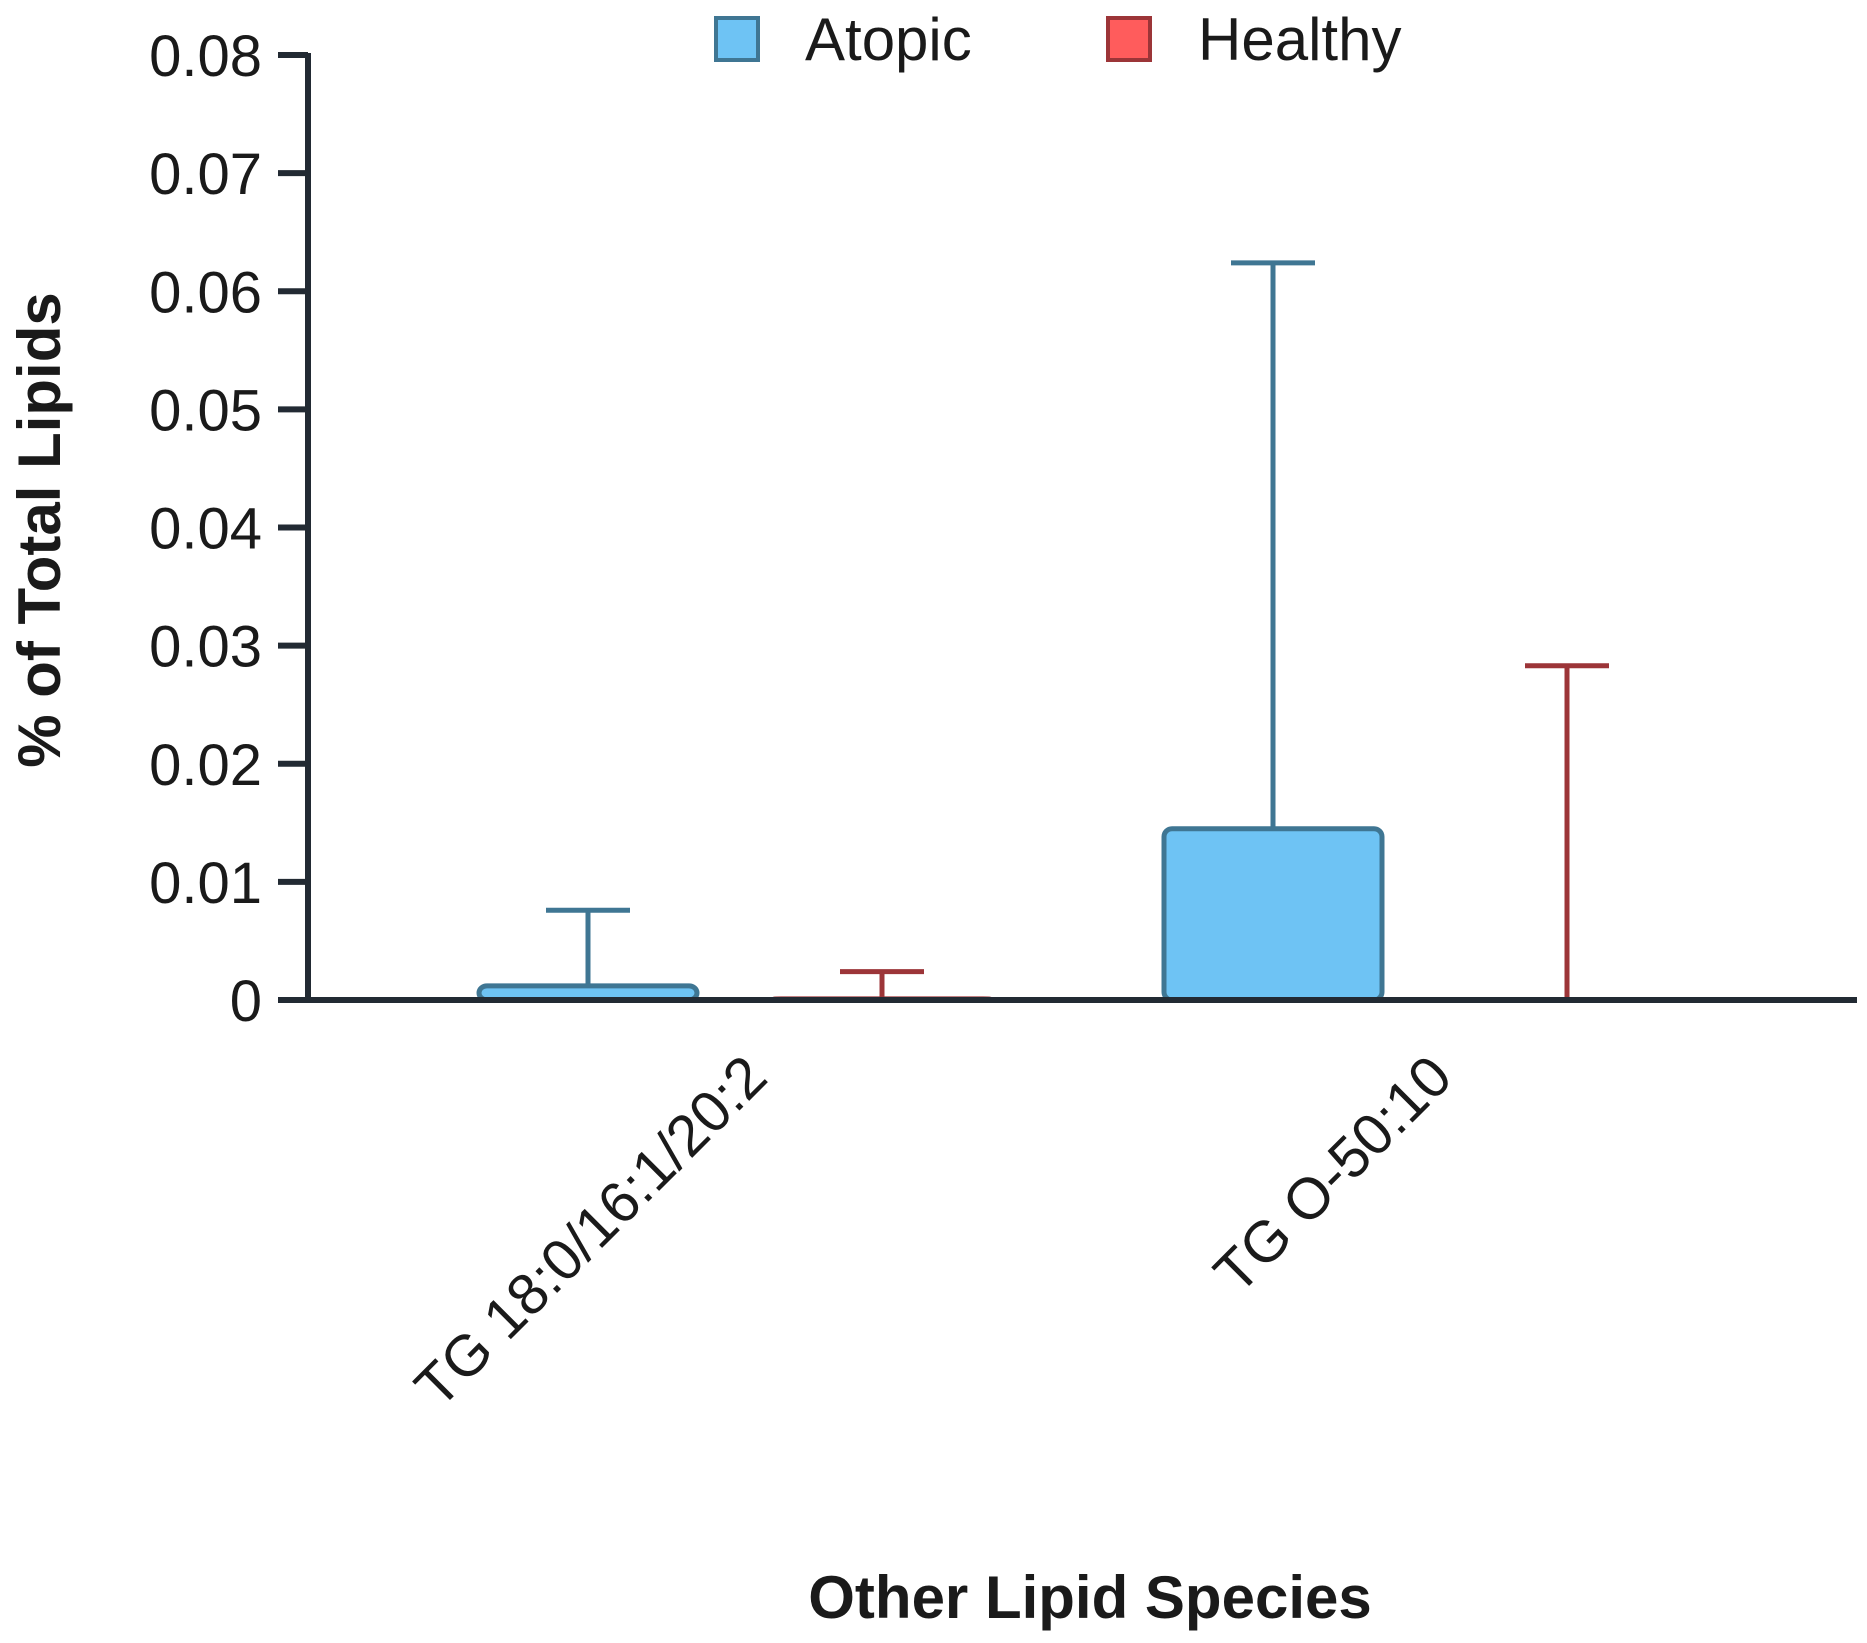  What do you see at coordinates (246, 1001) in the screenshot?
I see `y-tick-label: 0` at bounding box center [246, 1001].